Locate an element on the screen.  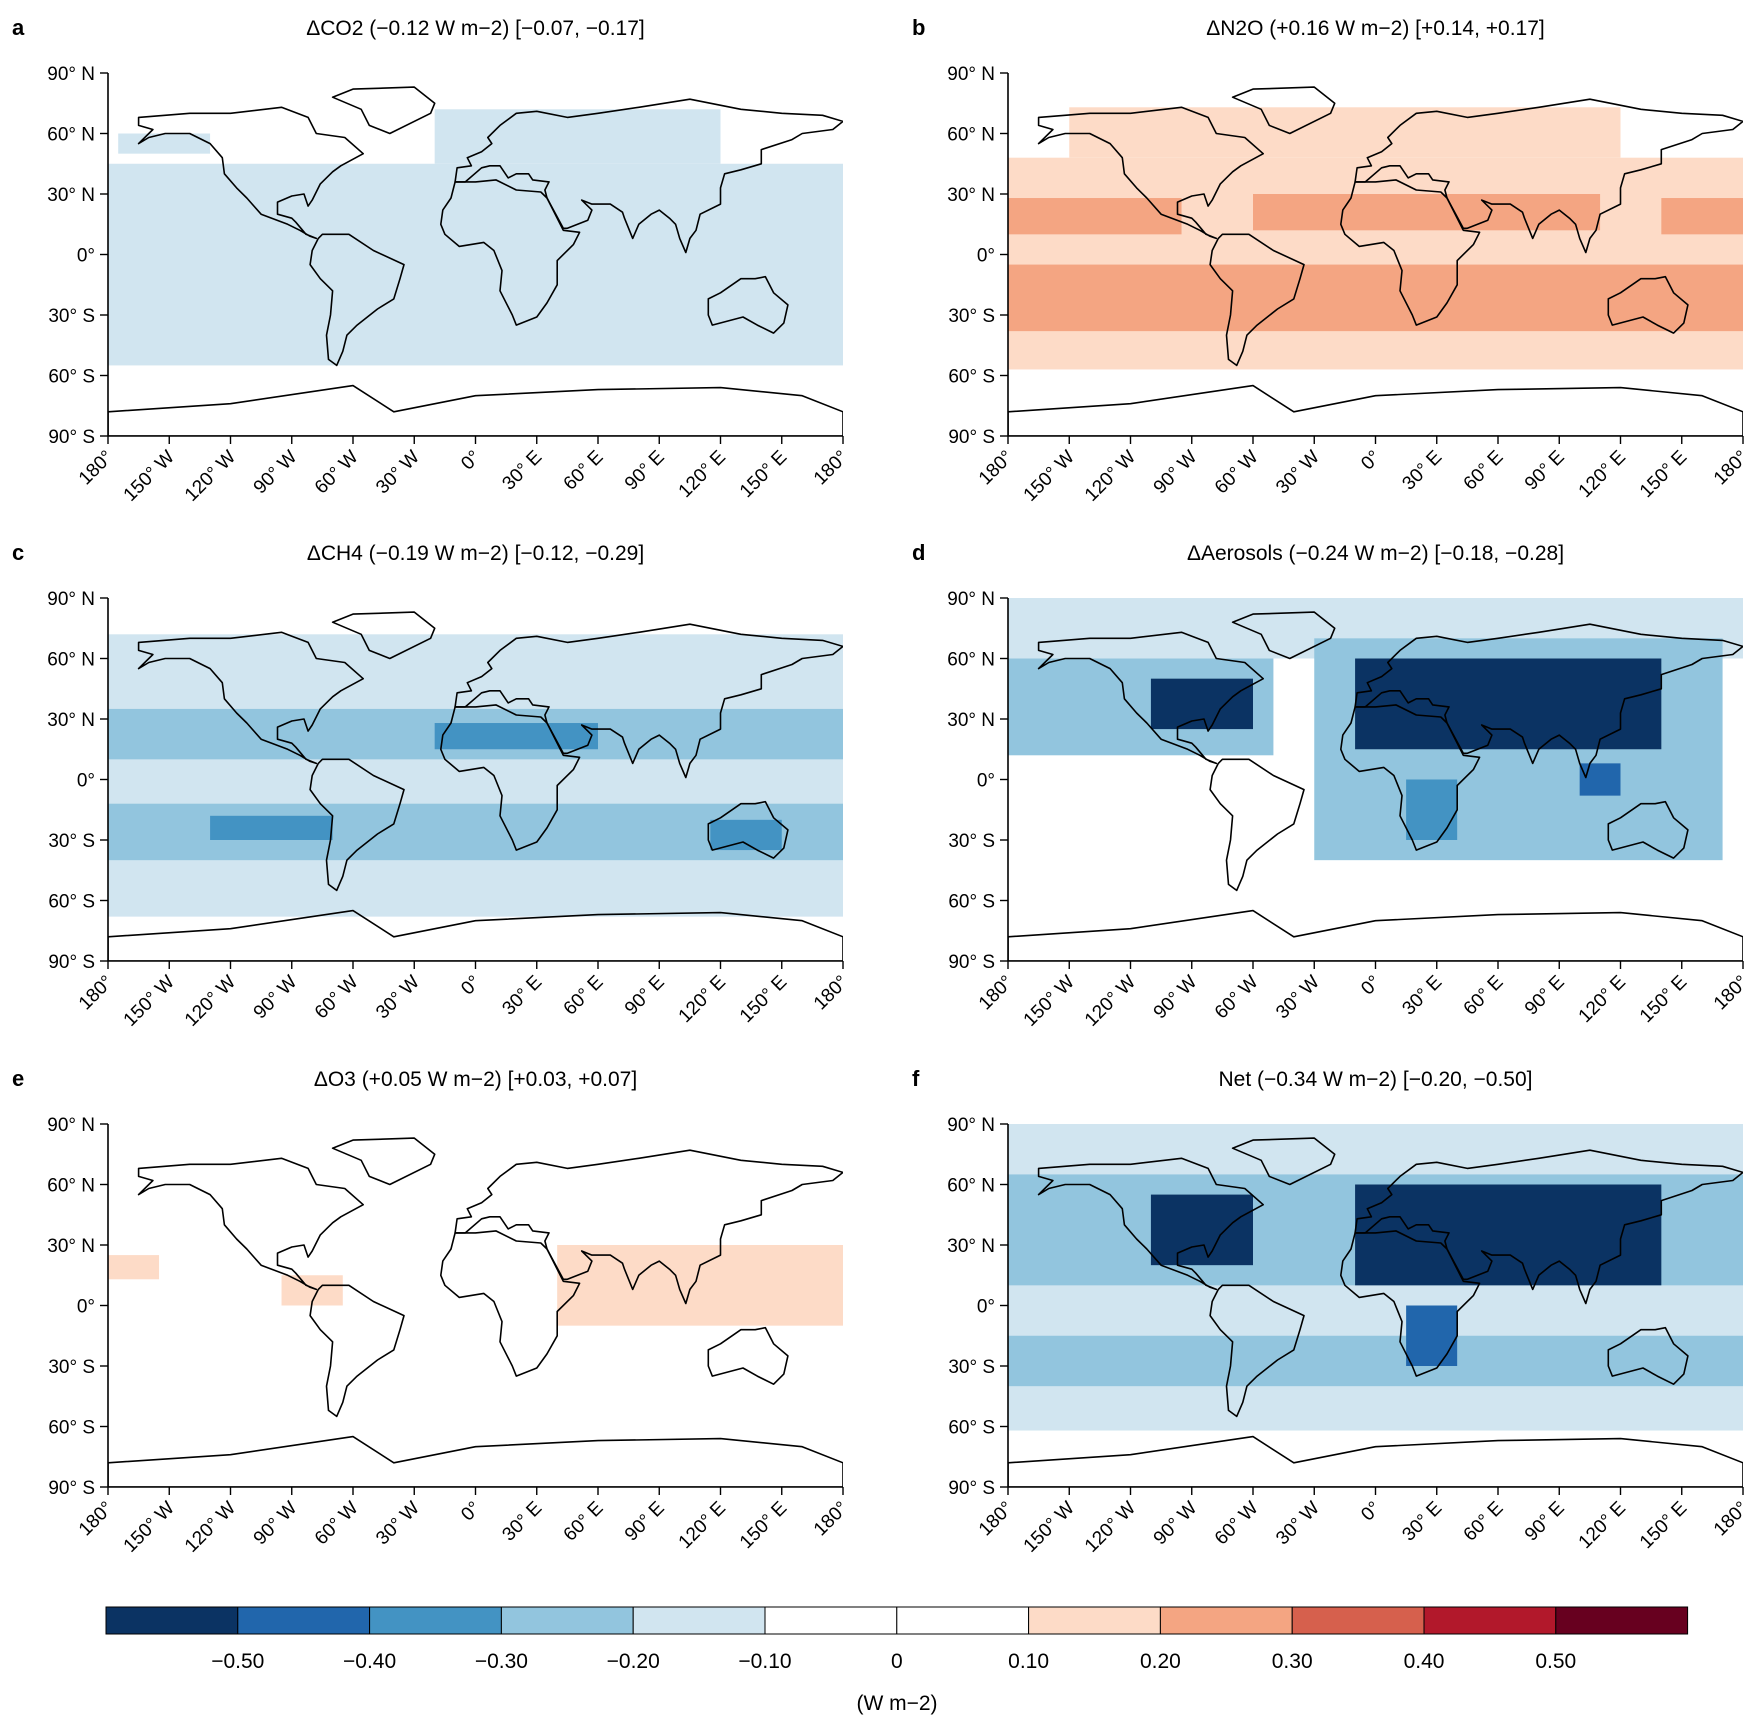
lon-label-f-12: 180° is located at coordinates (1731, 1519).